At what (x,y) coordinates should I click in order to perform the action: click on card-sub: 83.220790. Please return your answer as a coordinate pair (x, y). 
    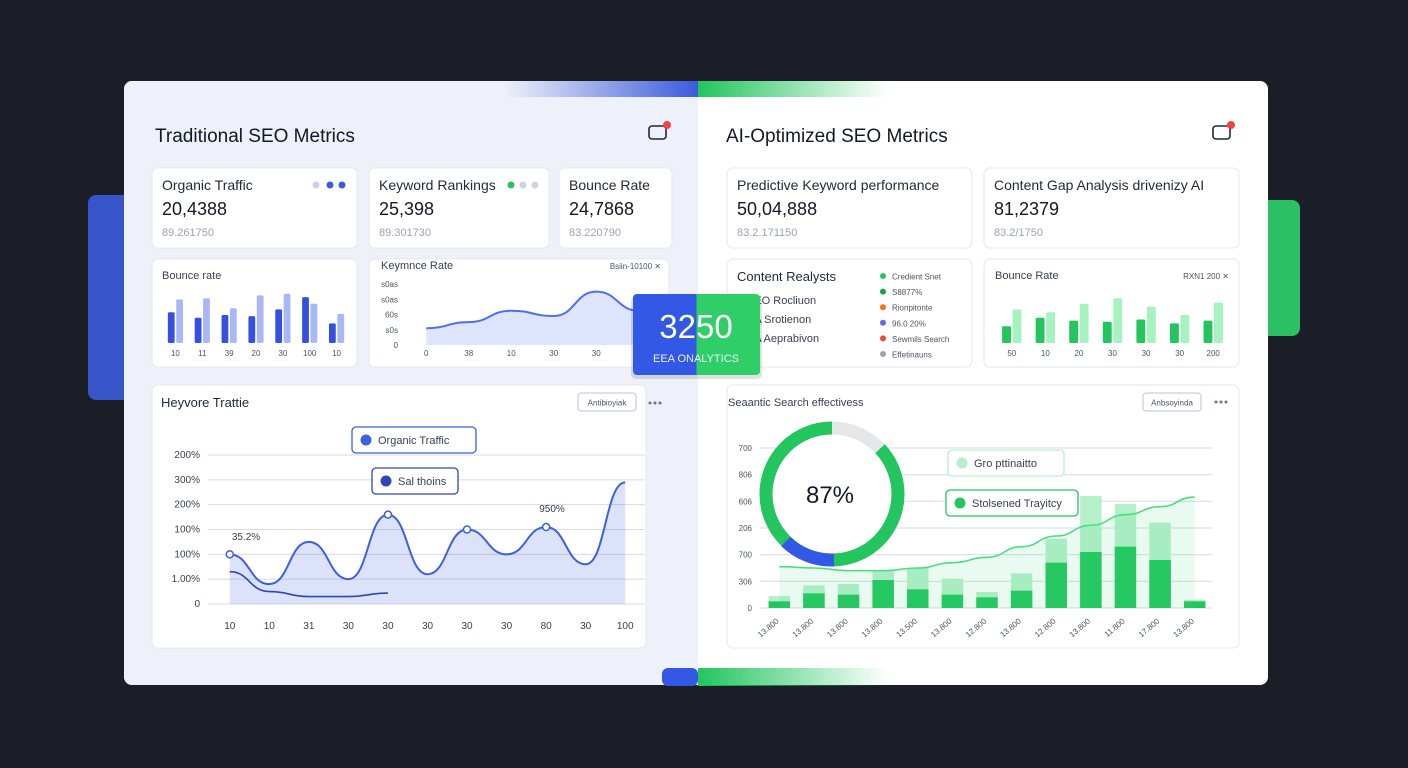
    Looking at the image, I should click on (595, 233).